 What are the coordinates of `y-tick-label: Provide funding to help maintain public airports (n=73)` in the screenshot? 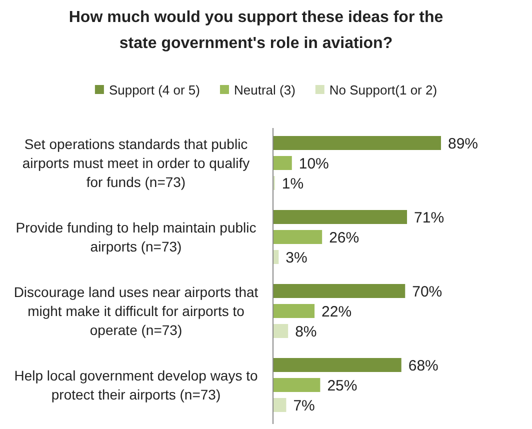 It's located at (136, 236).